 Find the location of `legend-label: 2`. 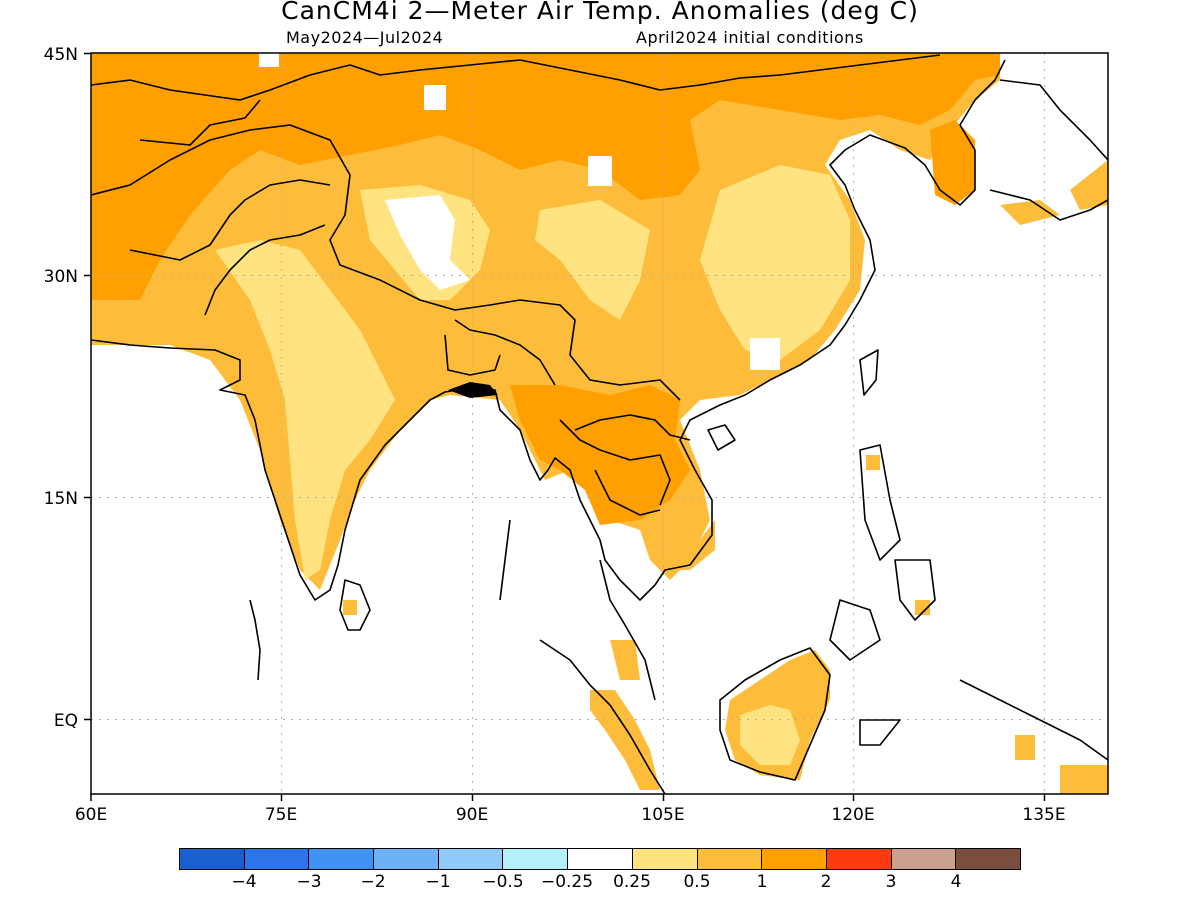

legend-label: 2 is located at coordinates (826, 882).